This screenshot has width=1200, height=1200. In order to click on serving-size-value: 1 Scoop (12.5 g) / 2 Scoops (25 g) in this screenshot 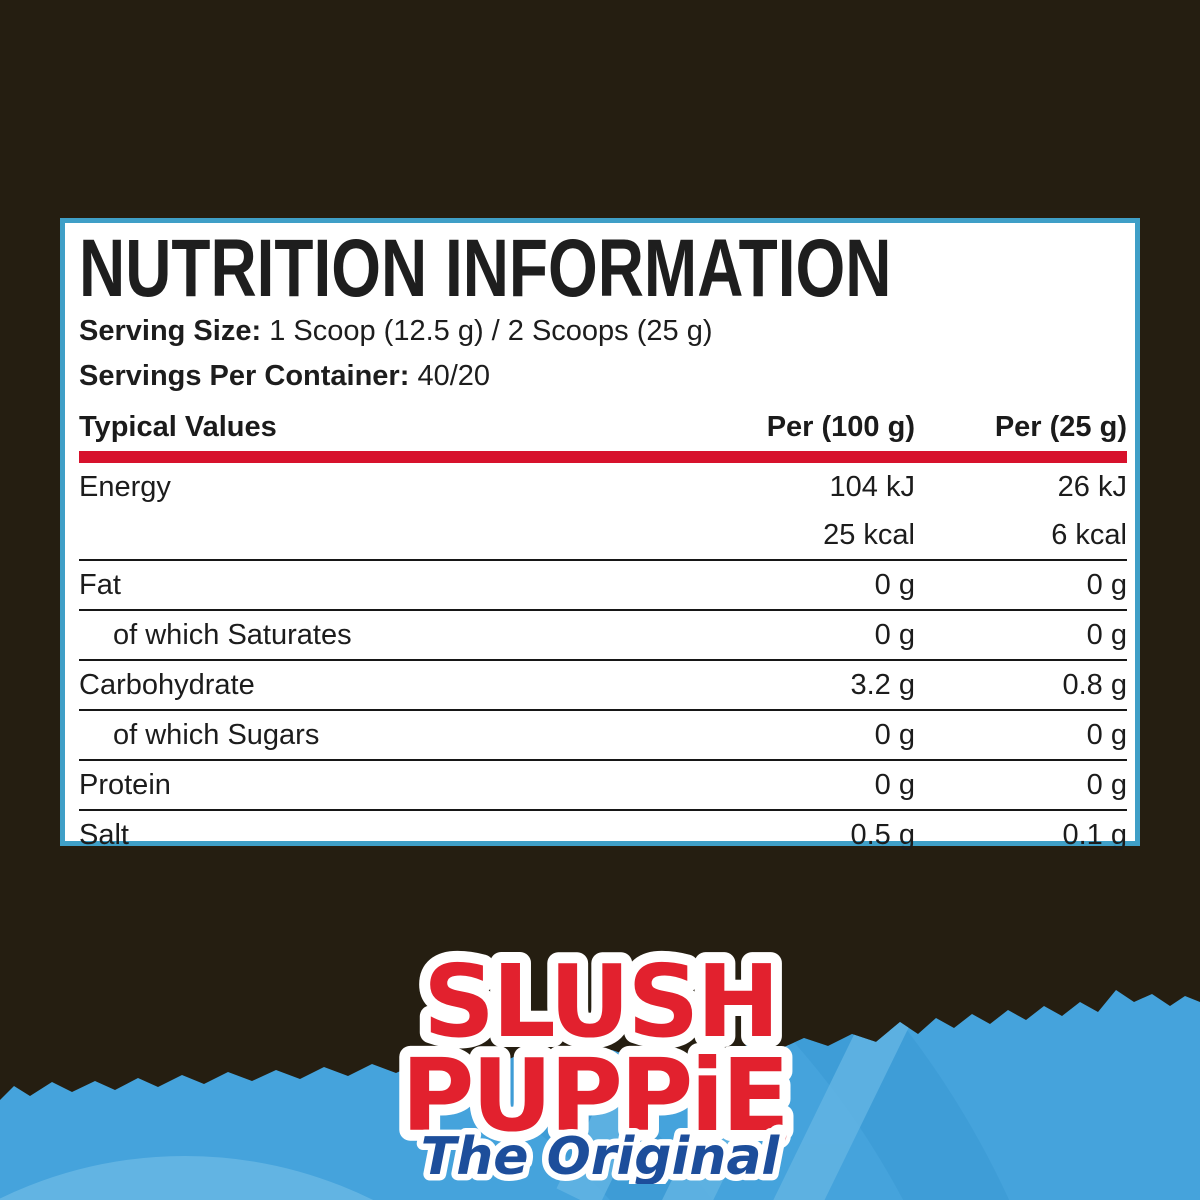, I will do `click(491, 331)`.